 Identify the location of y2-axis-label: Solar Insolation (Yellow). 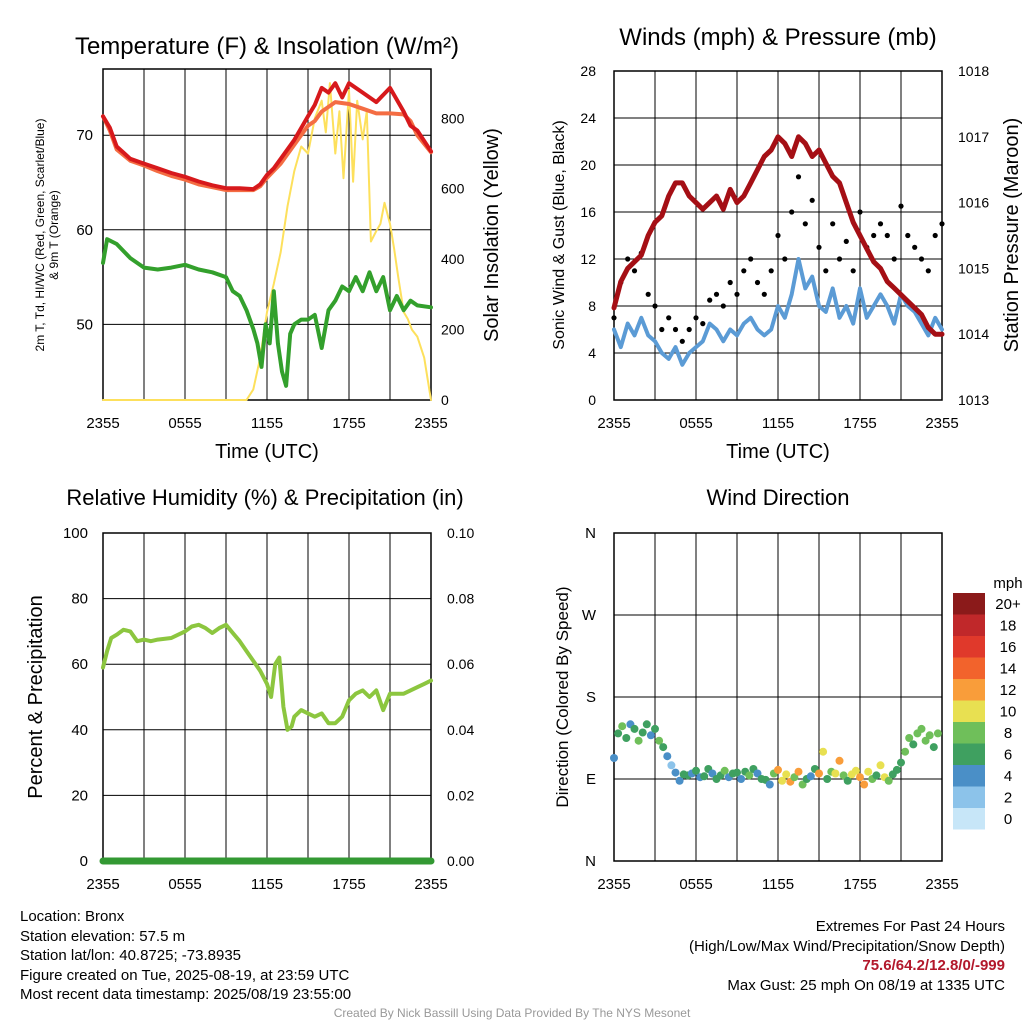
(492, 235).